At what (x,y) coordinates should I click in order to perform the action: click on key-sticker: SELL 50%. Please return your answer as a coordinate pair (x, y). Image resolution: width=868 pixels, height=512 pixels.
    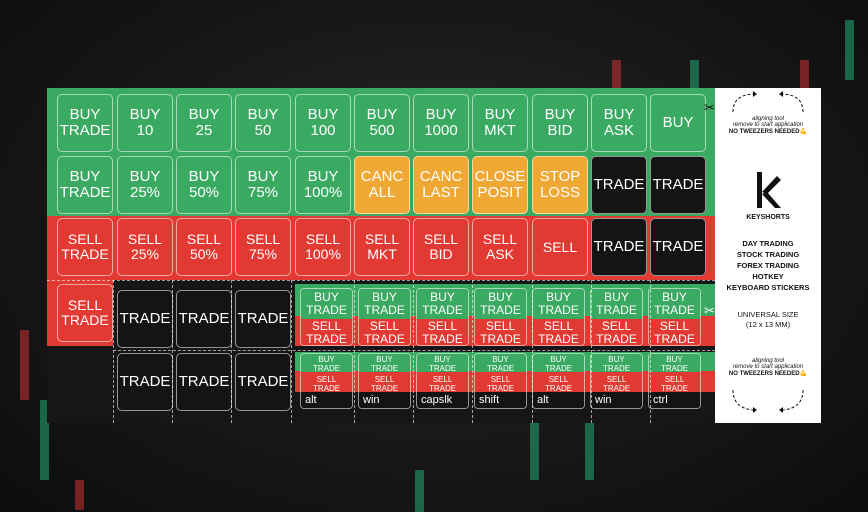
    Looking at the image, I should click on (204, 247).